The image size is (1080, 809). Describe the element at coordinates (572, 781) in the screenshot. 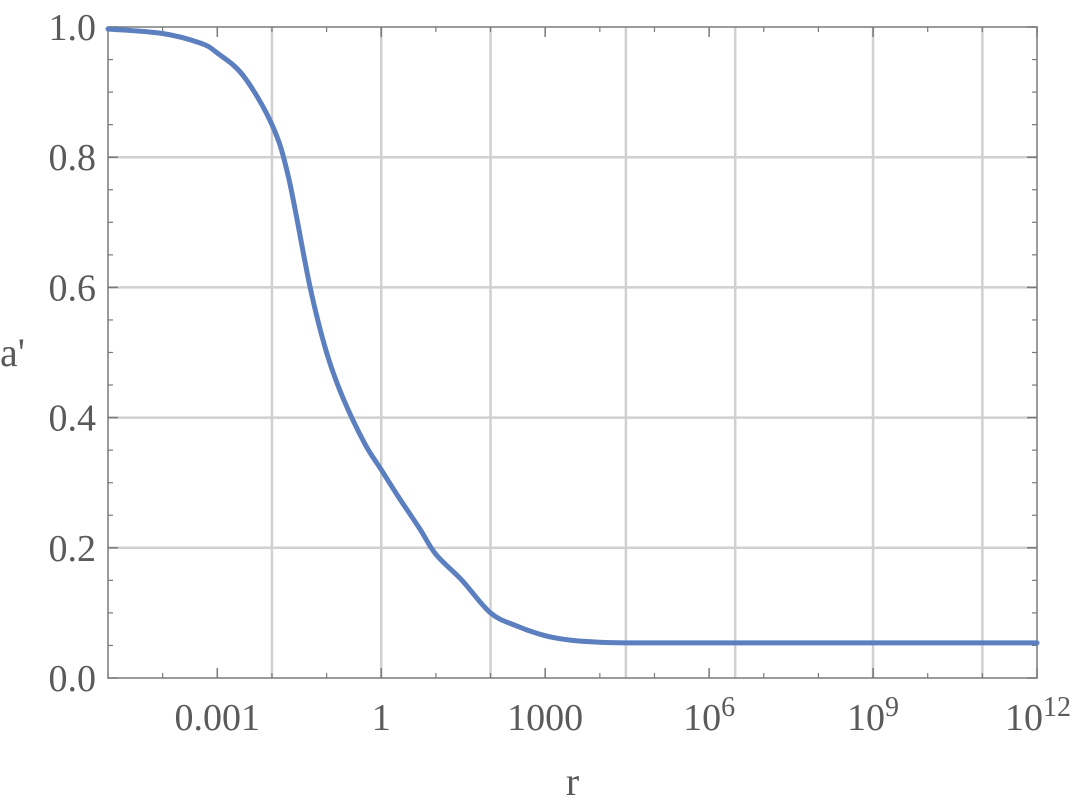

I see `x-axis-label: r` at that location.